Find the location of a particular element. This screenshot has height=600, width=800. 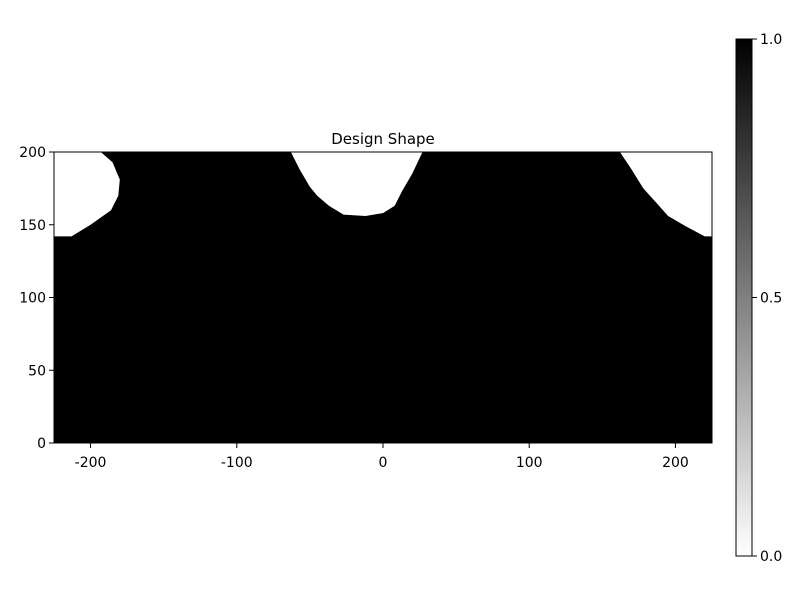

x-tick-label: 200 is located at coordinates (675, 463).